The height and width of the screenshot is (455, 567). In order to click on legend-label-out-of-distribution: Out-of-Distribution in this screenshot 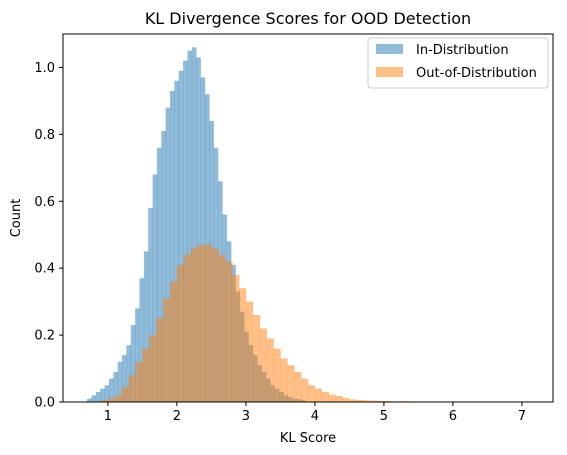, I will do `click(476, 73)`.